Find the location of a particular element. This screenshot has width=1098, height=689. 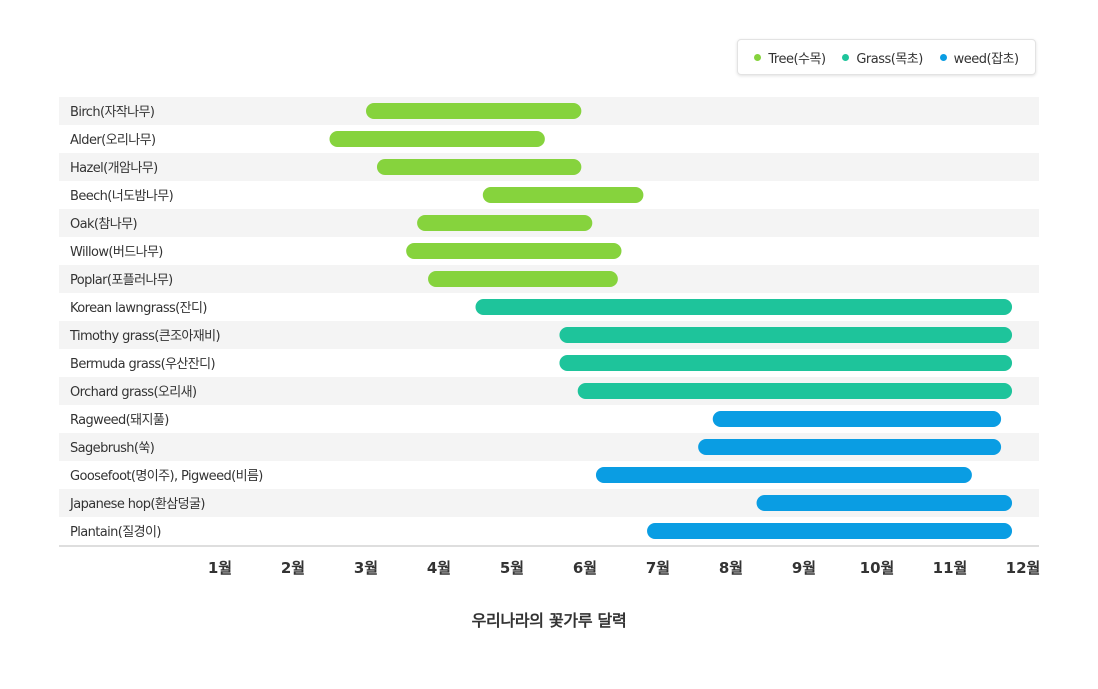

legend-label-weed: weed(잡초) is located at coordinates (986, 59).